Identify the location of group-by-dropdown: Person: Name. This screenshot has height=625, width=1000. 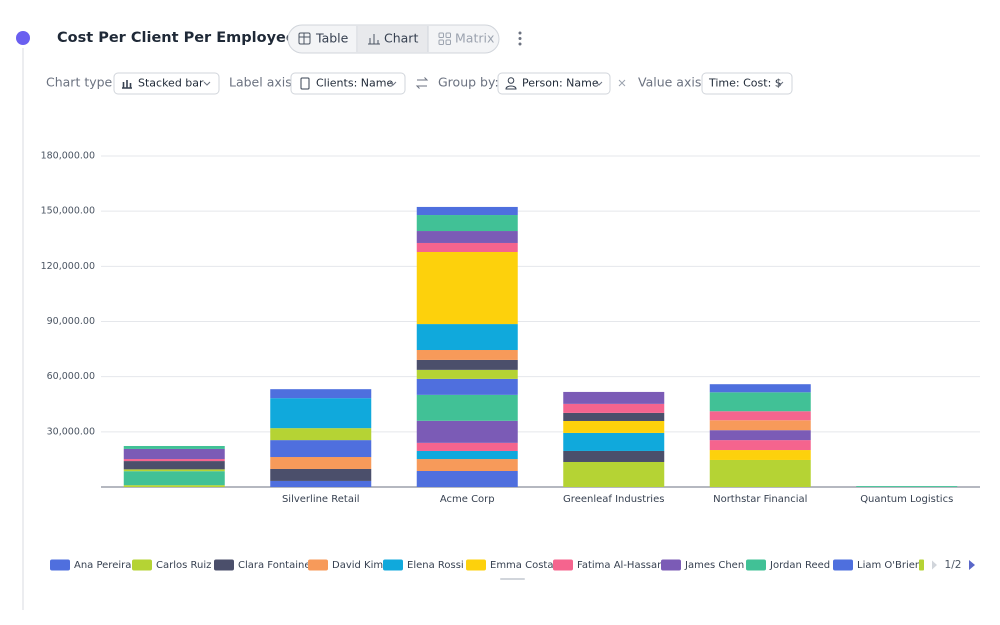
(554, 83).